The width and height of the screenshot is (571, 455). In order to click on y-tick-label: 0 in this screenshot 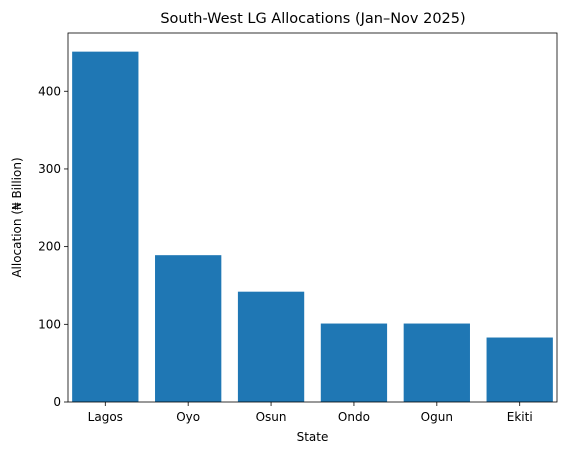, I will do `click(57, 402)`.